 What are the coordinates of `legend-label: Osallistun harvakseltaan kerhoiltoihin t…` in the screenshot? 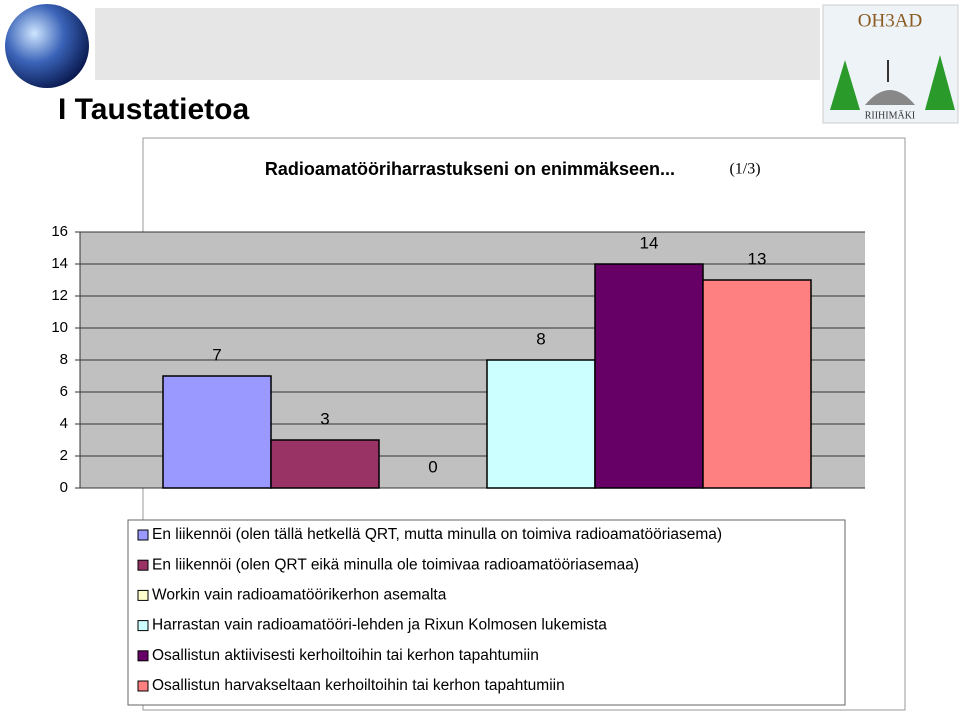 It's located at (358, 685).